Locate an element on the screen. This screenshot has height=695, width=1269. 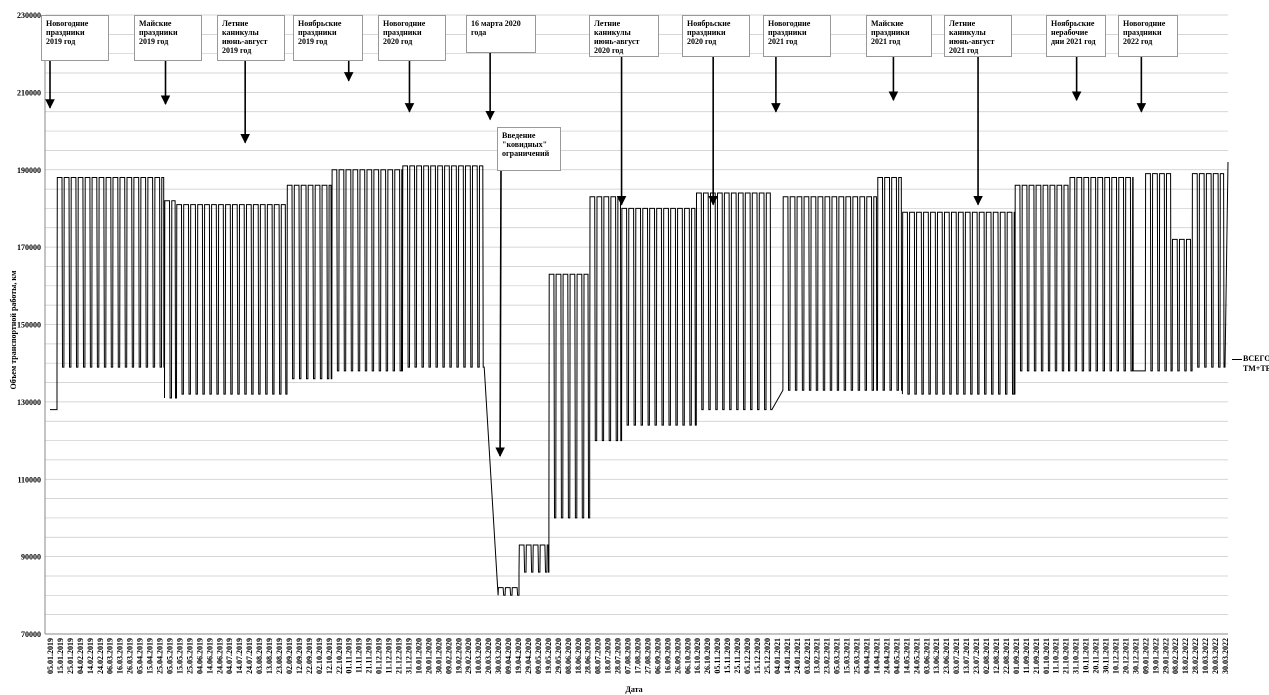
annotation-text: Майские праздники 2019 год is located at coordinates (158, 32).